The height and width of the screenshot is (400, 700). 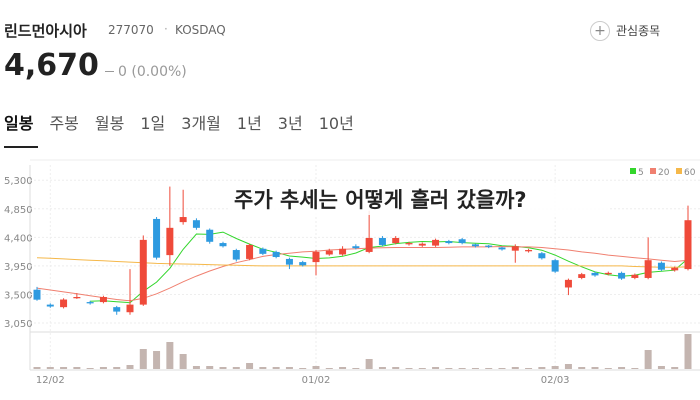 What do you see at coordinates (131, 30) in the screenshot?
I see `stock-code: 277070` at bounding box center [131, 30].